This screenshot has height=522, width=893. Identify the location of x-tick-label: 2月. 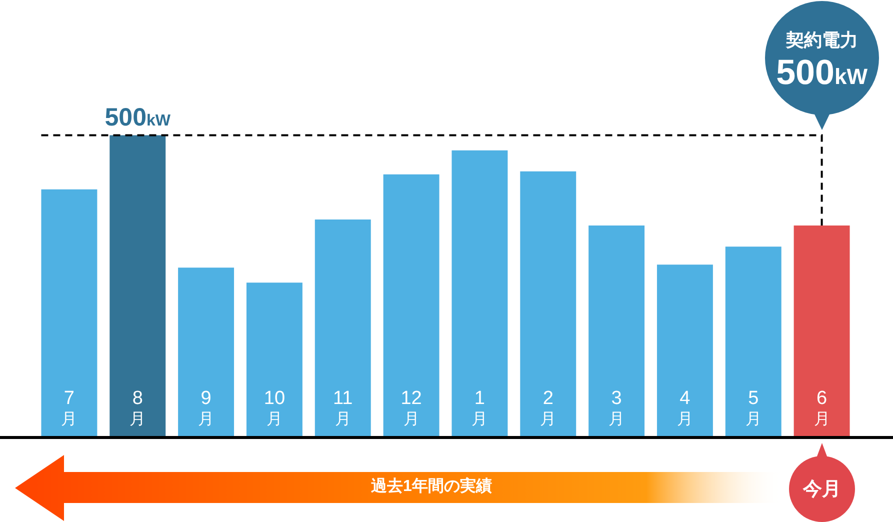
(548, 408).